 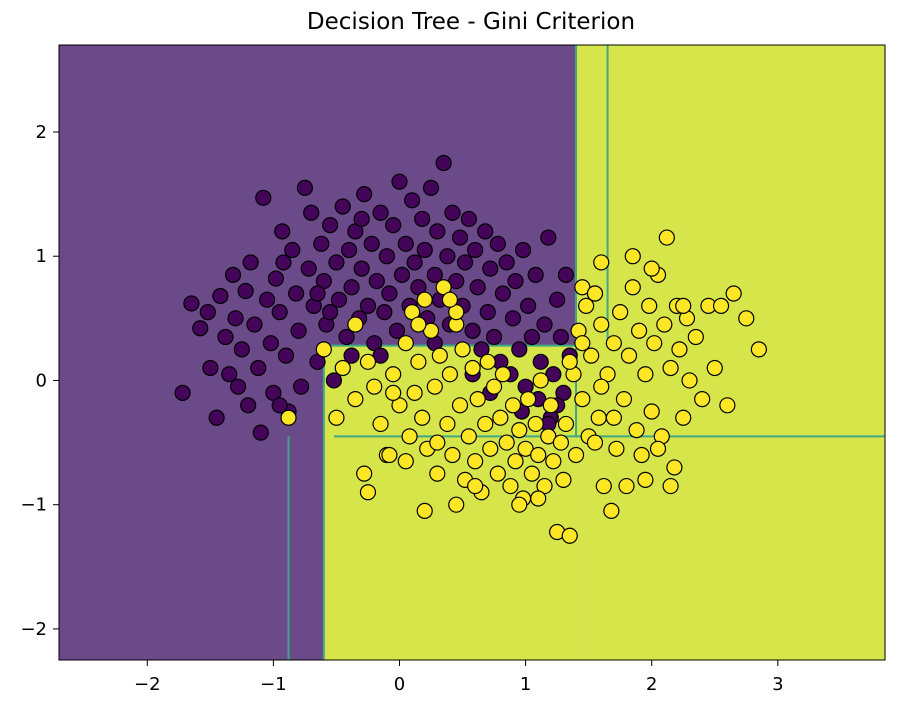 What do you see at coordinates (147, 684) in the screenshot?
I see `x-tick-label-0: −2` at bounding box center [147, 684].